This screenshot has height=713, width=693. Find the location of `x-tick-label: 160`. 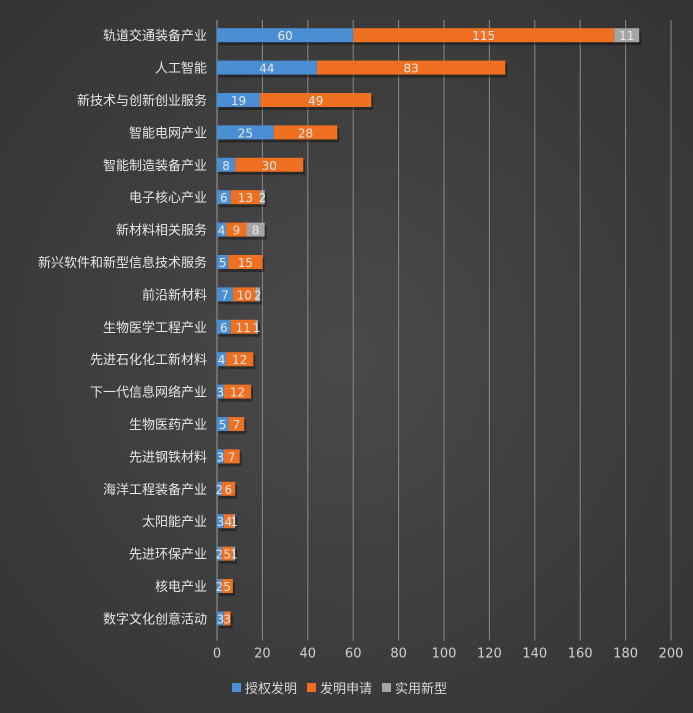

x-tick-label: 160 is located at coordinates (580, 654).